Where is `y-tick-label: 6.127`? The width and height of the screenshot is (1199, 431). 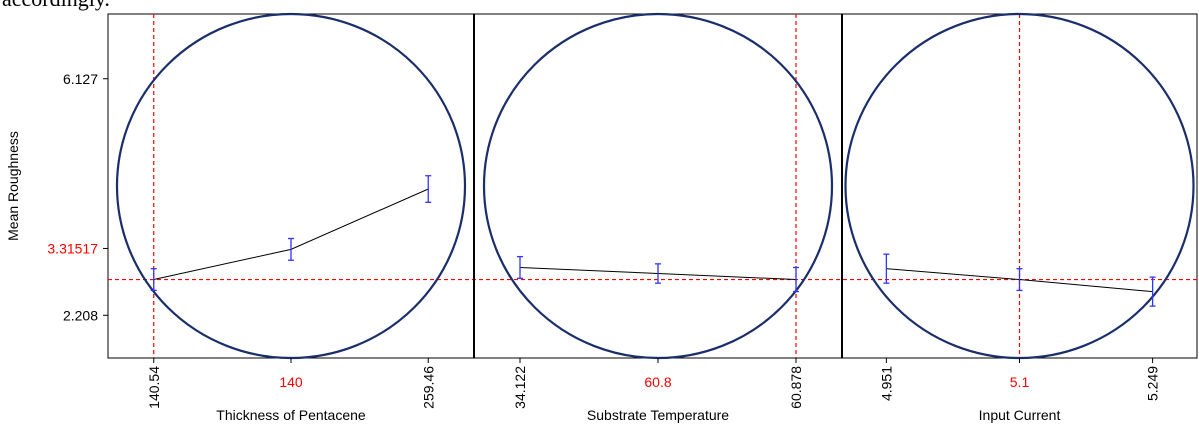 y-tick-label: 6.127 is located at coordinates (80, 79).